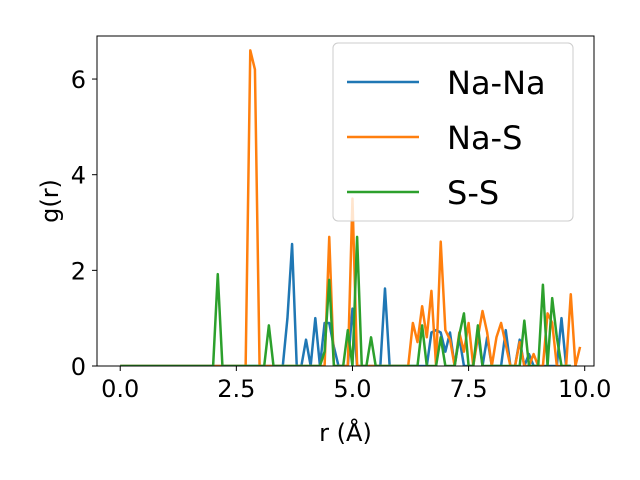 The width and height of the screenshot is (640, 480). What do you see at coordinates (236, 389) in the screenshot?
I see `x-tick-label: 2.5` at bounding box center [236, 389].